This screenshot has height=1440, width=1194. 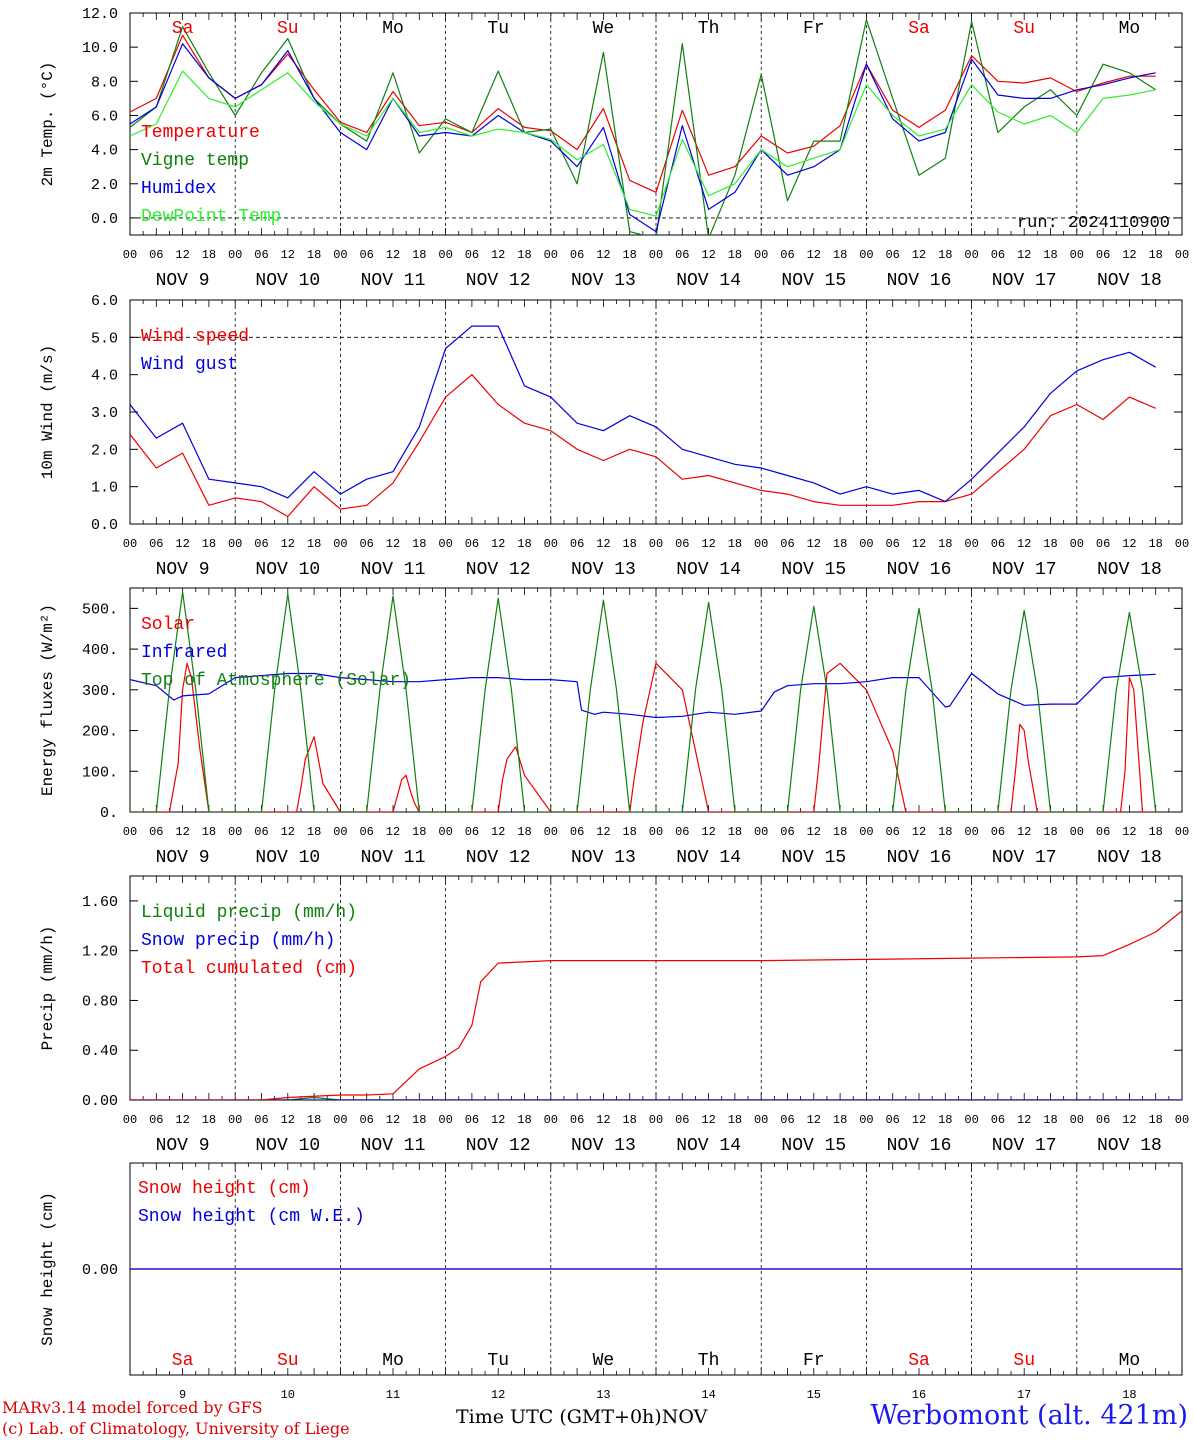 What do you see at coordinates (48, 700) in the screenshot?
I see `y-axis-label: Energy fluxes (W/m²)` at bounding box center [48, 700].